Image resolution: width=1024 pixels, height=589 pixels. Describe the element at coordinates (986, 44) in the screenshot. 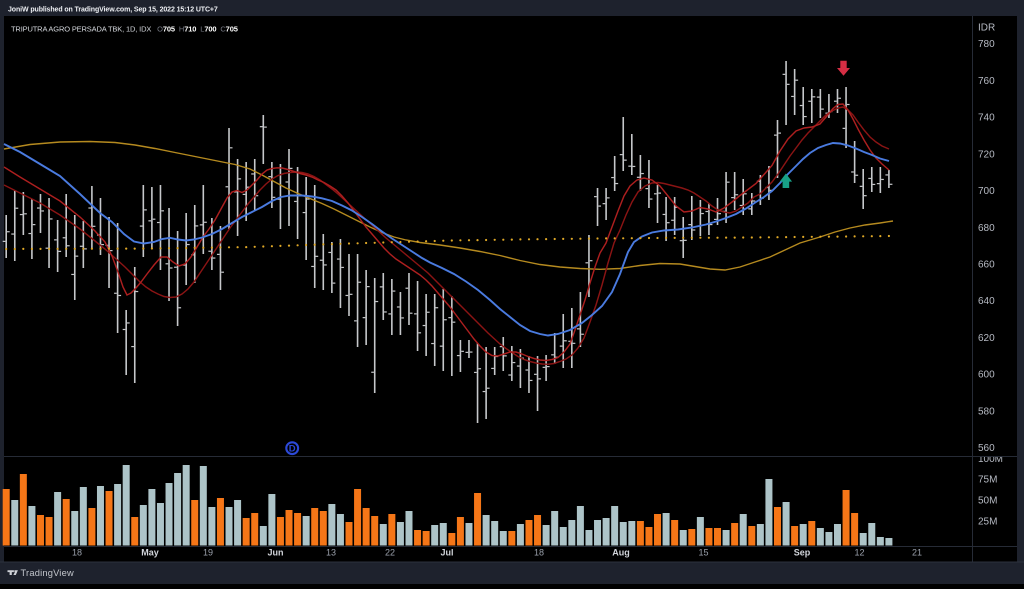

I see `svg-text: 780` at that location.